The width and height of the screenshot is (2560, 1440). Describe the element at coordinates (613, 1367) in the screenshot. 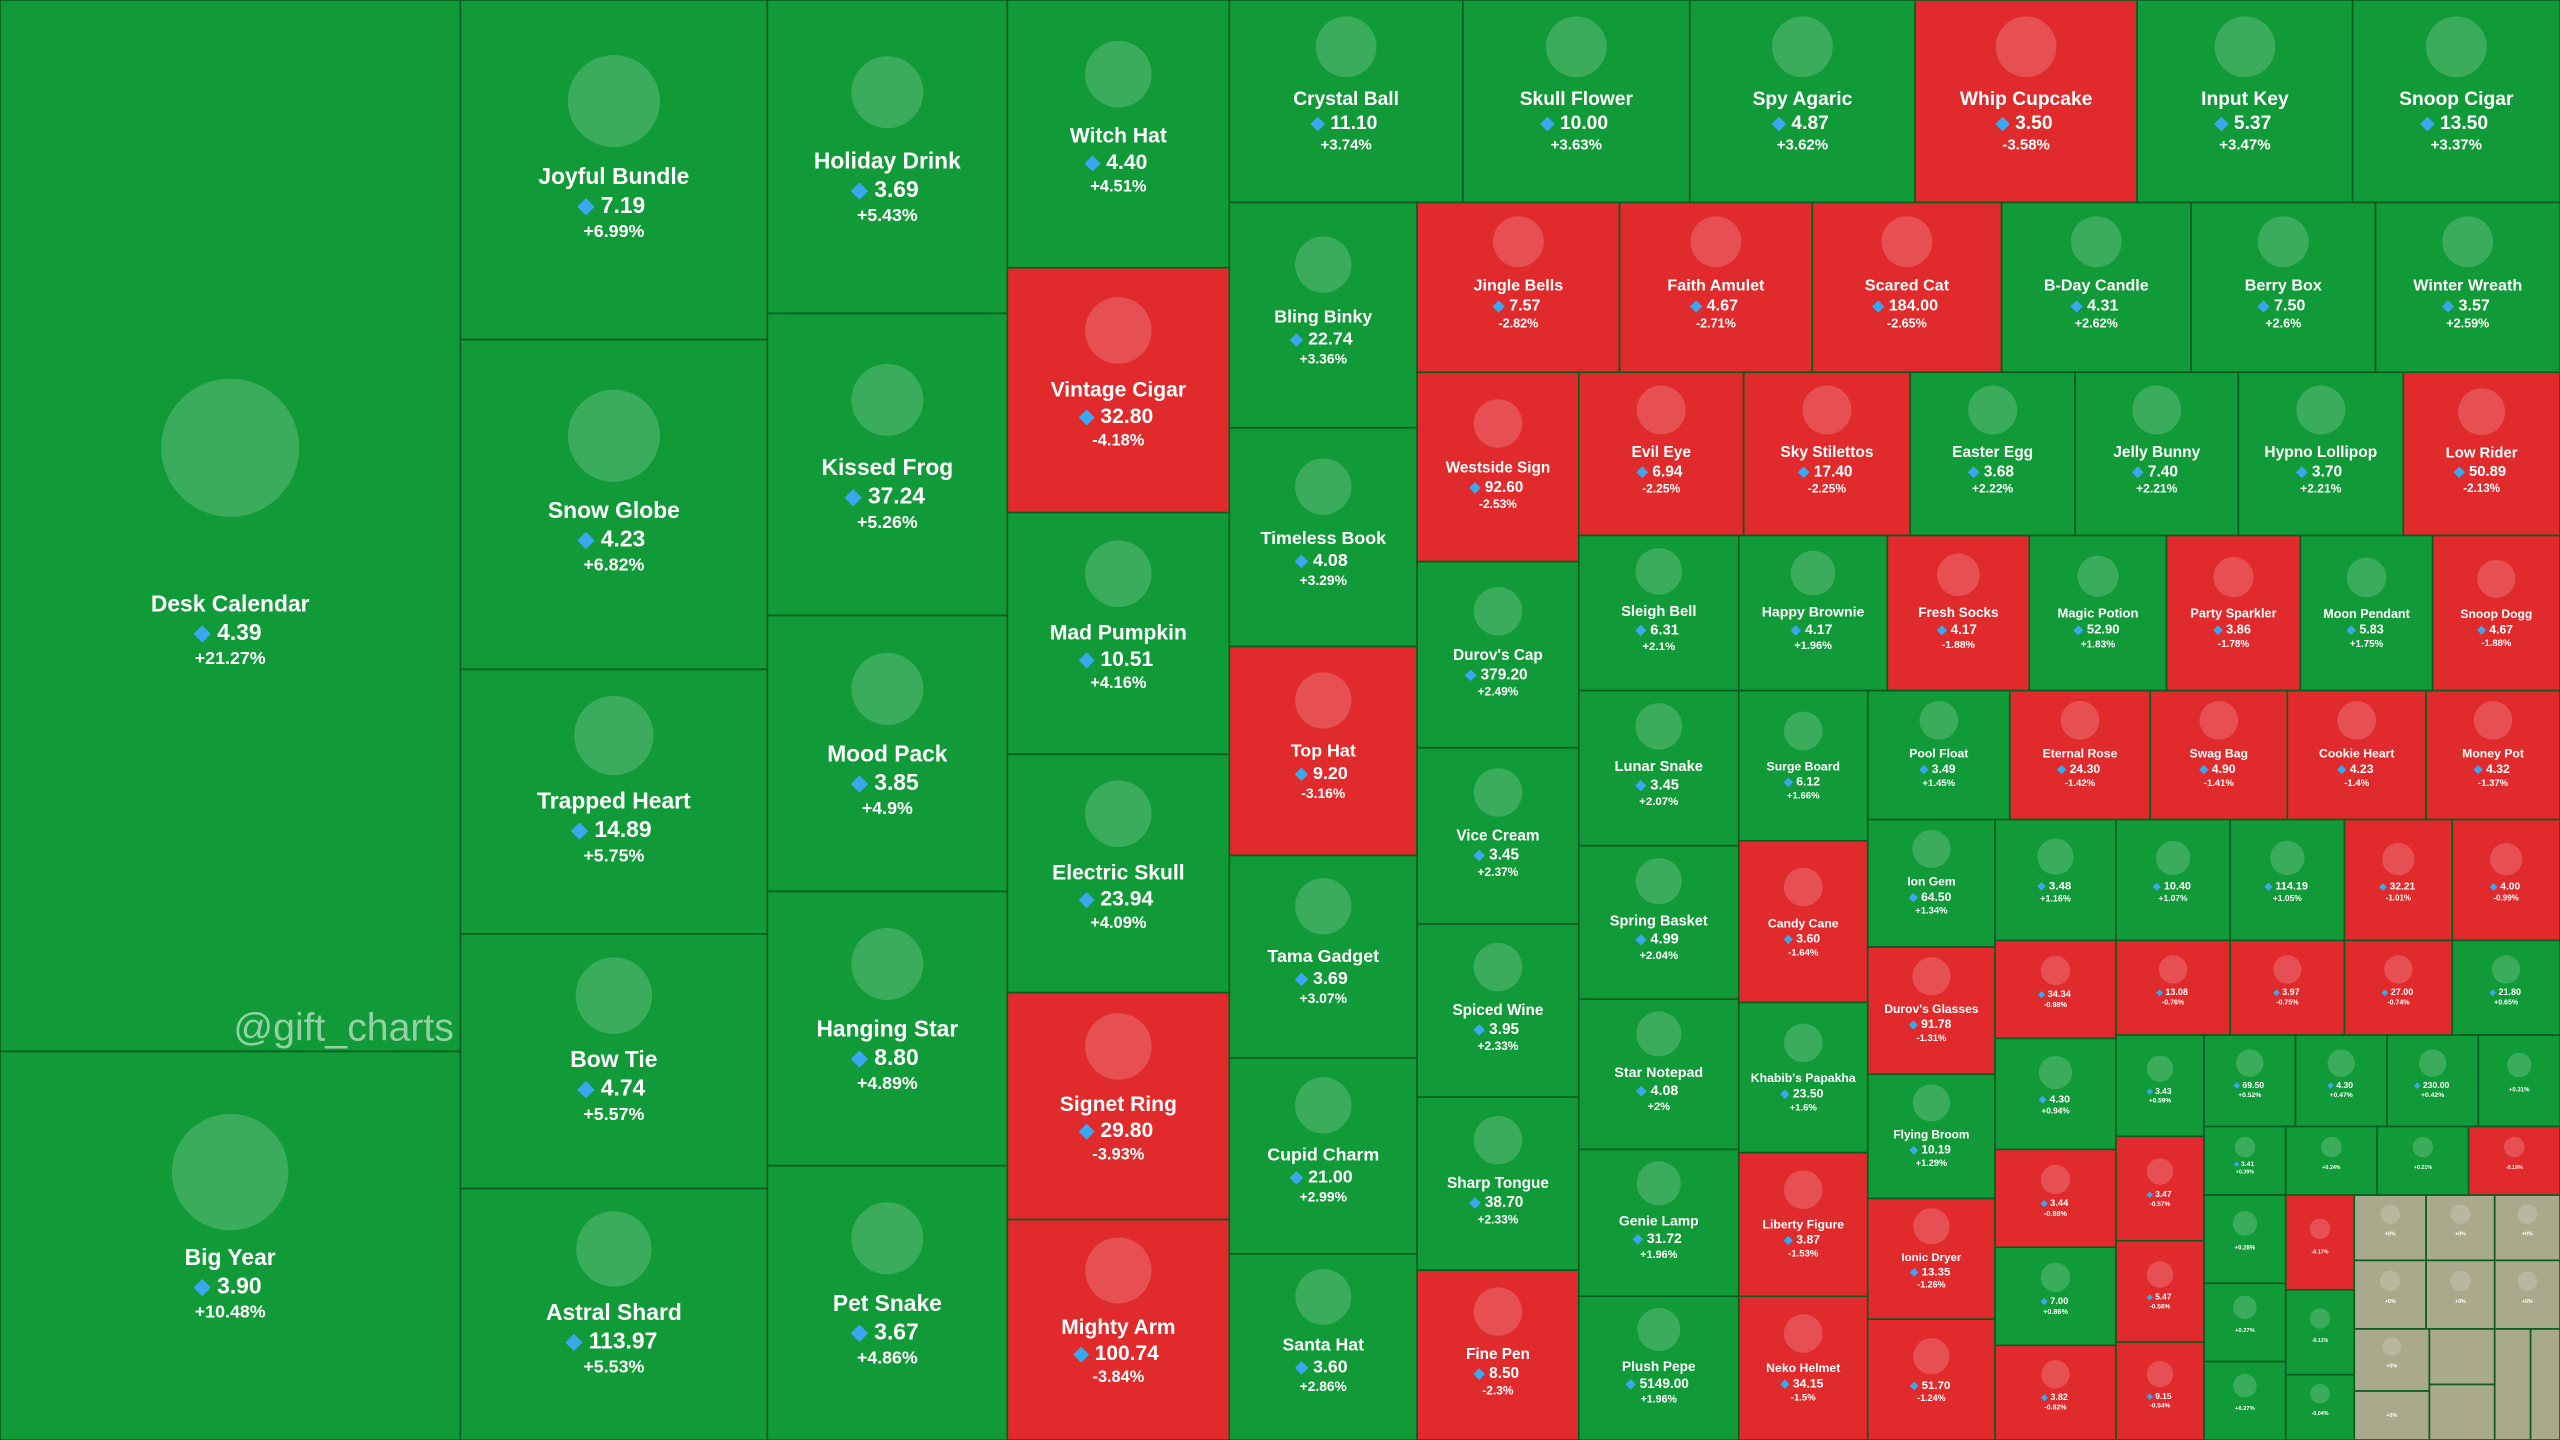

I see `gift-change: +5.53%` at that location.